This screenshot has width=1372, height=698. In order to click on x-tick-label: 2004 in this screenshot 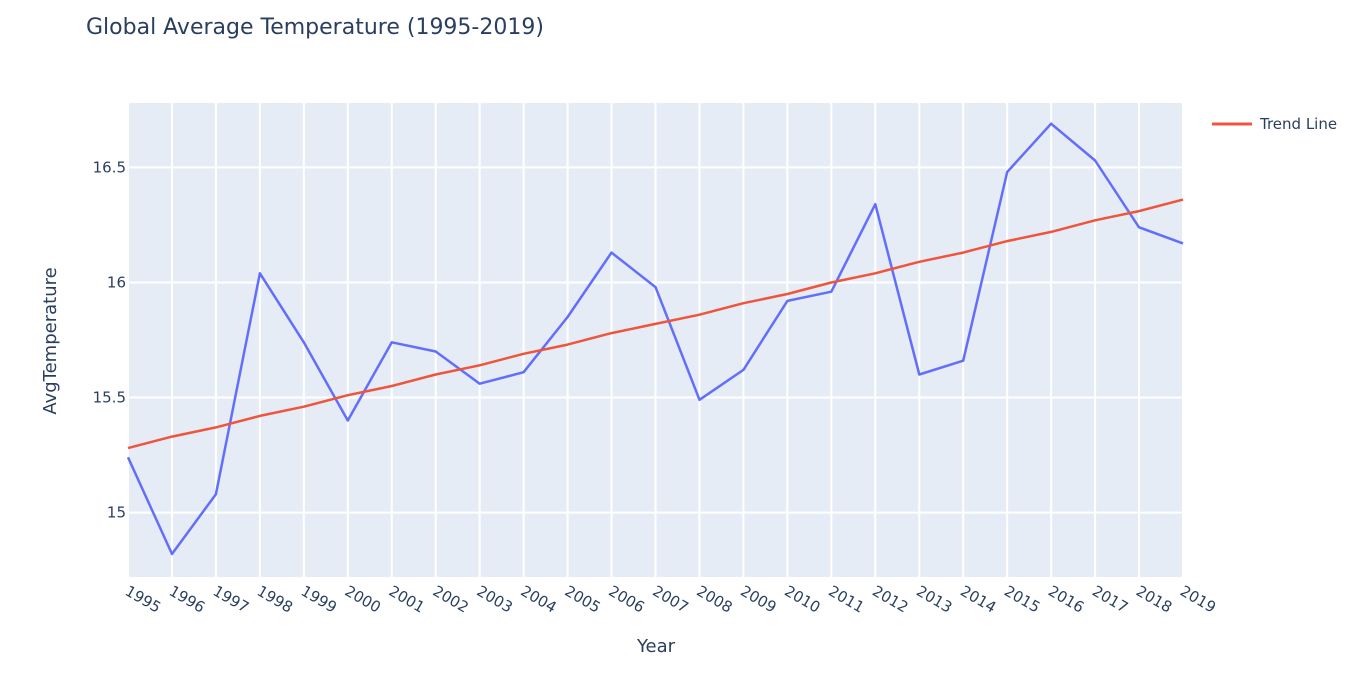, I will do `click(539, 599)`.